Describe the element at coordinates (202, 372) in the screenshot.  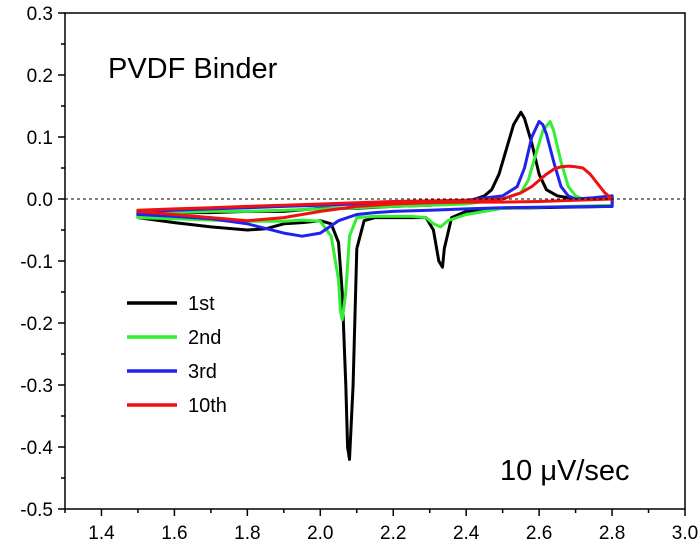
I see `legend-label: 3rd` at that location.